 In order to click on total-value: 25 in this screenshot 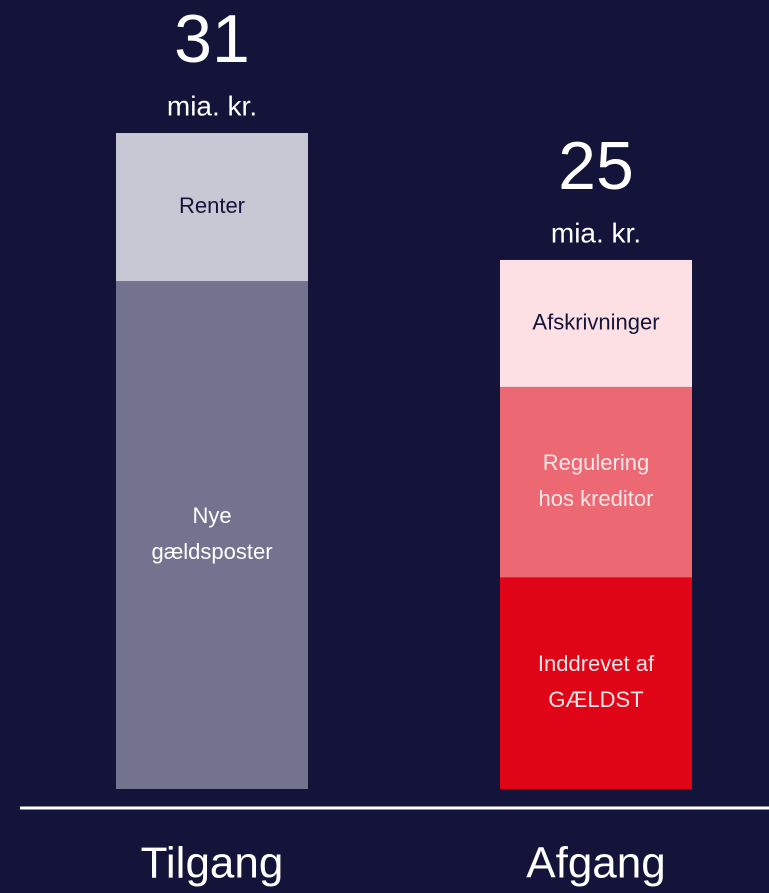, I will do `click(596, 166)`.